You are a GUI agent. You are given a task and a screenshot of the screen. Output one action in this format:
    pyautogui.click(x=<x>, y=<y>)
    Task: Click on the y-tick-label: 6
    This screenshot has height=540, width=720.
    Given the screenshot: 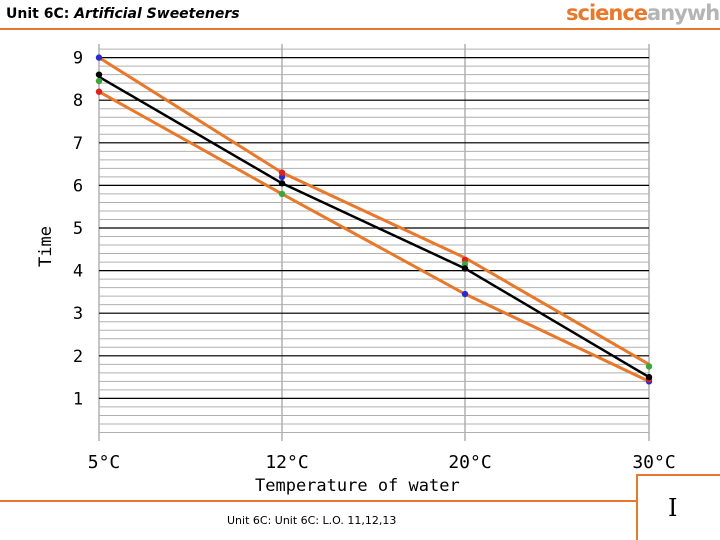 What is the action you would take?
    pyautogui.click(x=78, y=186)
    